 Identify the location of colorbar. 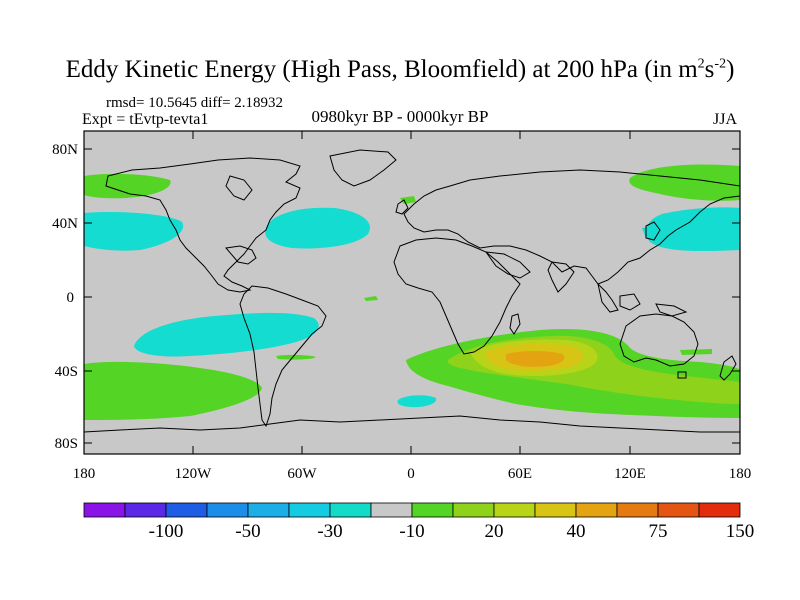
(412, 510).